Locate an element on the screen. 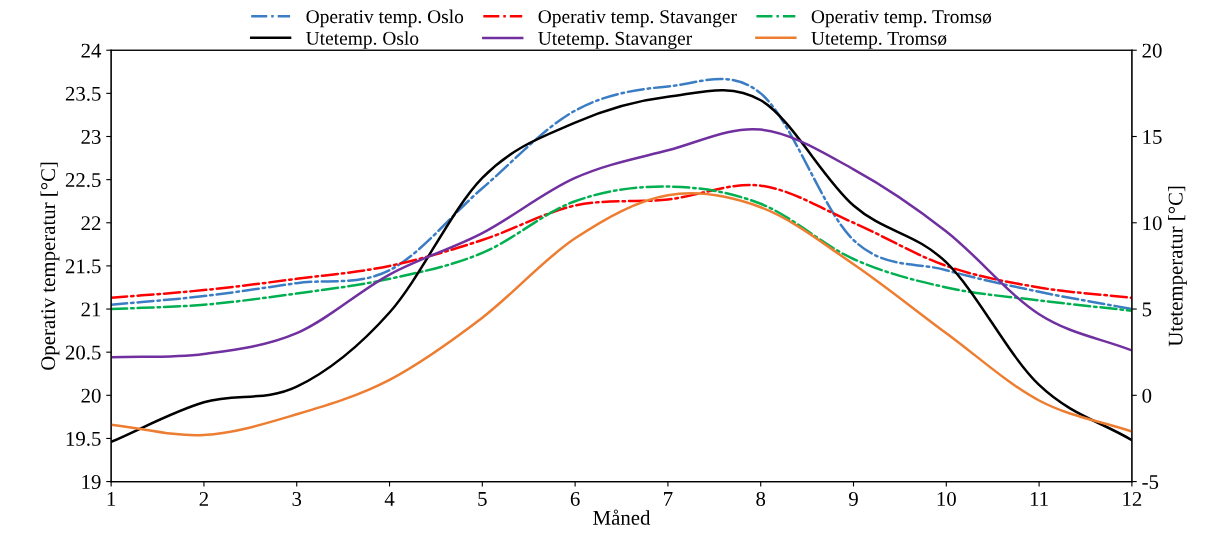  x-tick-label: 1 is located at coordinates (111, 499).